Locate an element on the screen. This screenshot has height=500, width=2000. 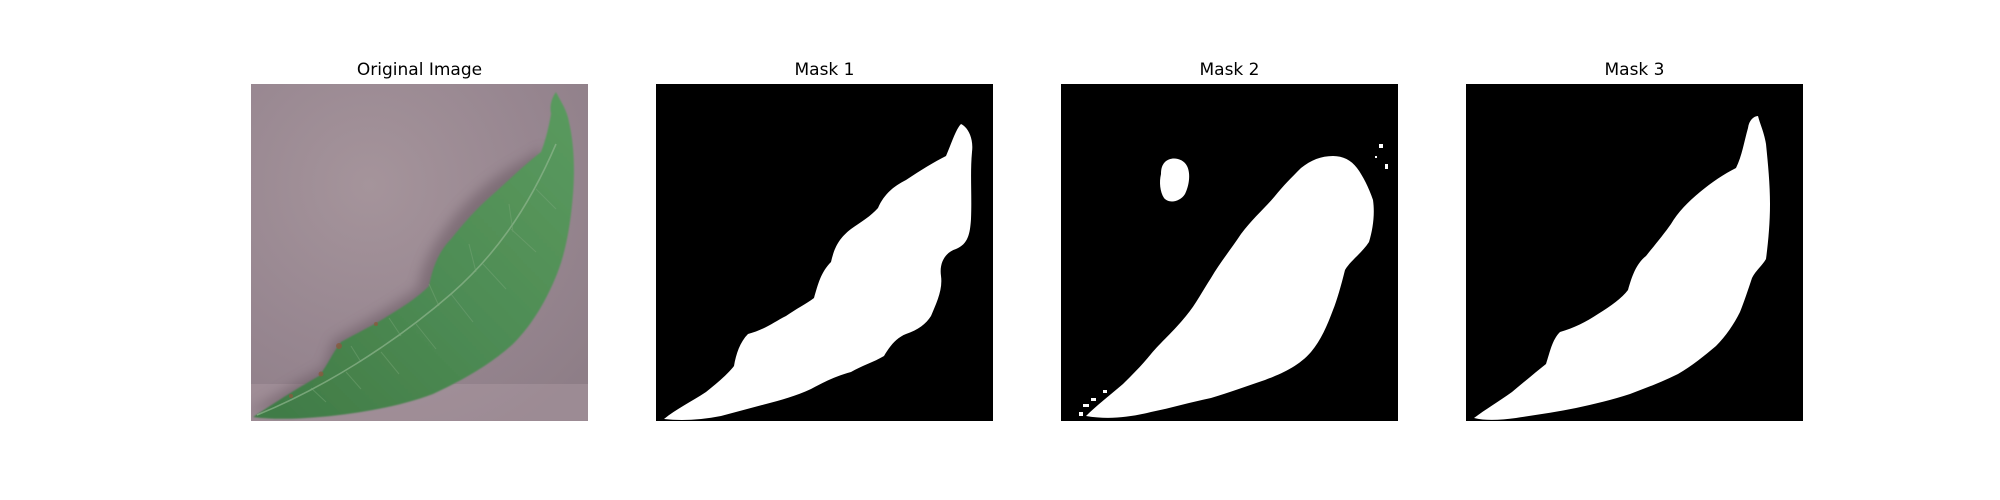
mask-1-image is located at coordinates (824, 252).